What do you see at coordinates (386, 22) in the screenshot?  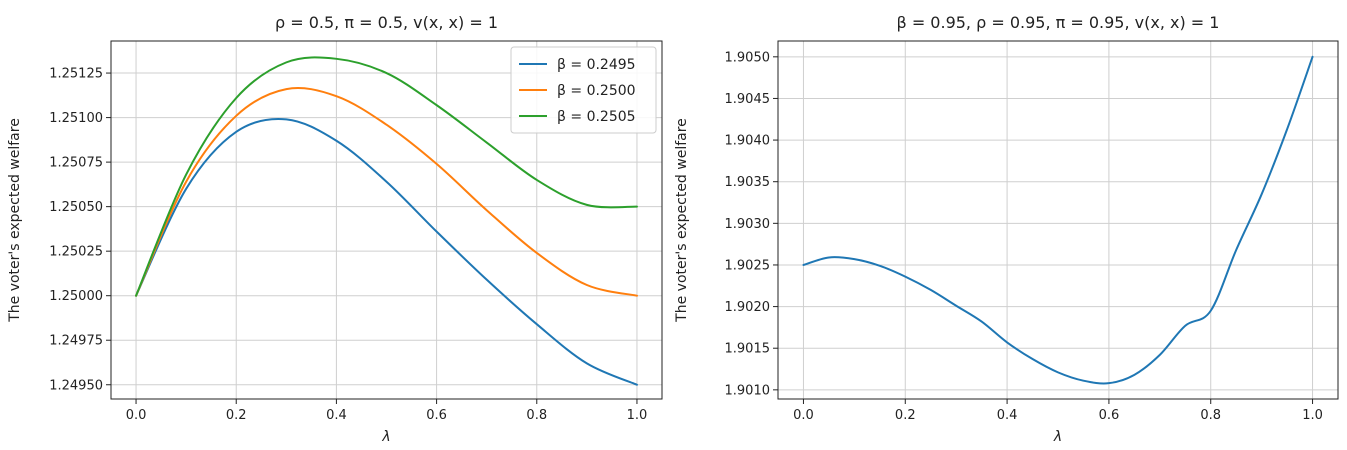 I see `chart-title: ρ = 0.5, π = 0.5, v(x, x) = 1` at bounding box center [386, 22].